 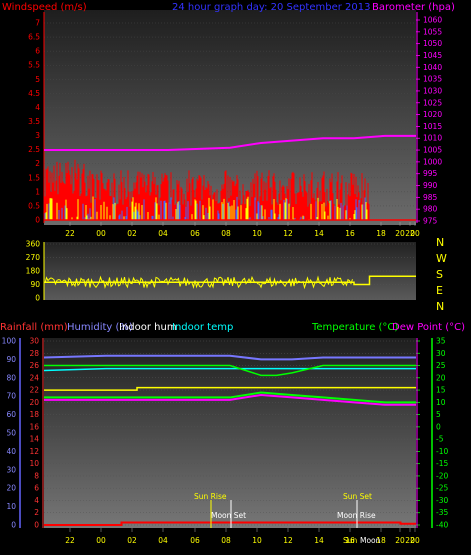 What do you see at coordinates (36, 512) in the screenshot?
I see `rain-tick-label: 2` at bounding box center [36, 512].